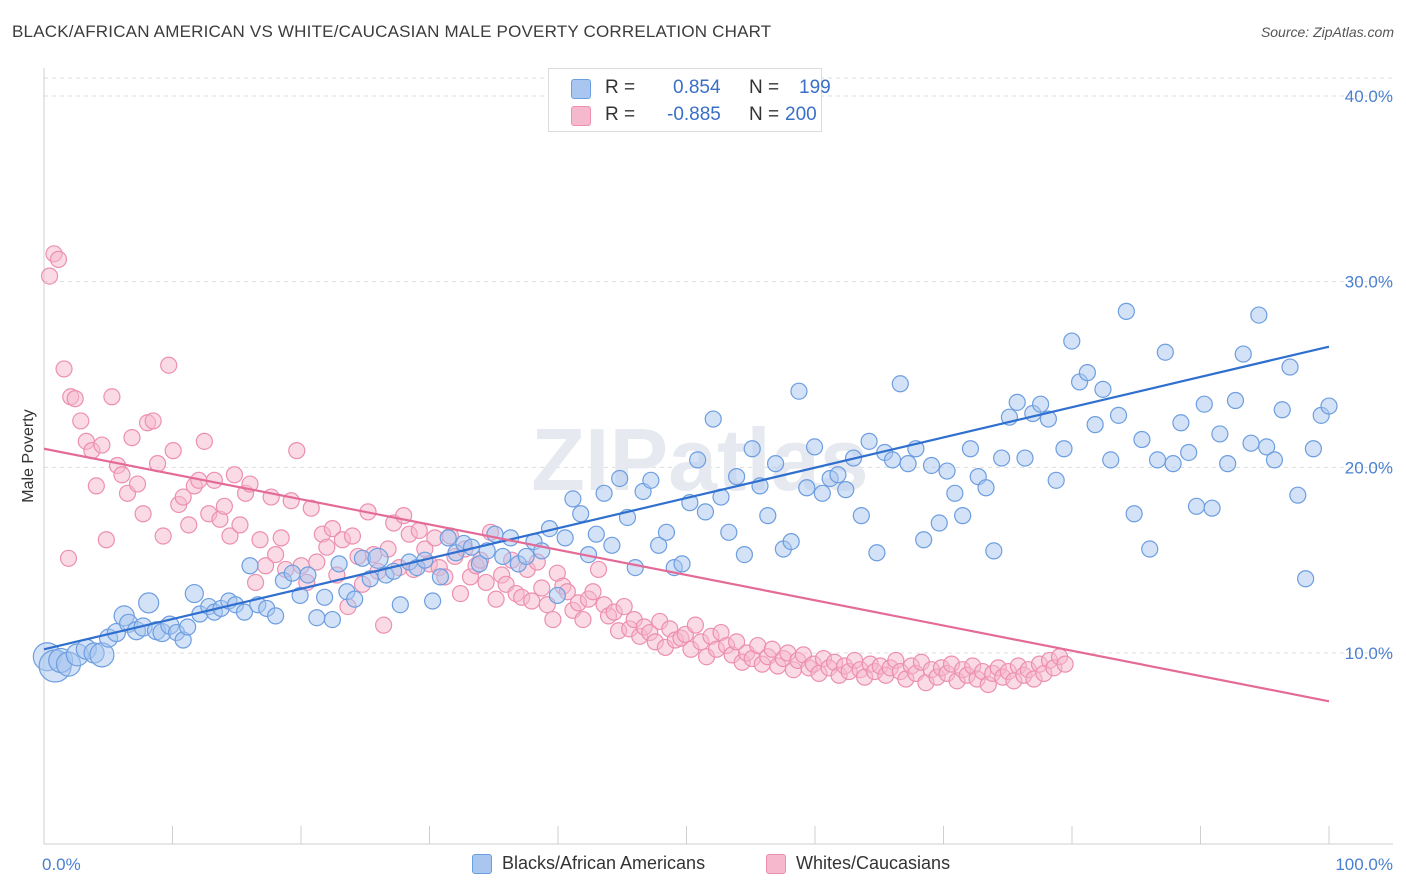  I want to click on legend-n-value: 200, so click(801, 114).